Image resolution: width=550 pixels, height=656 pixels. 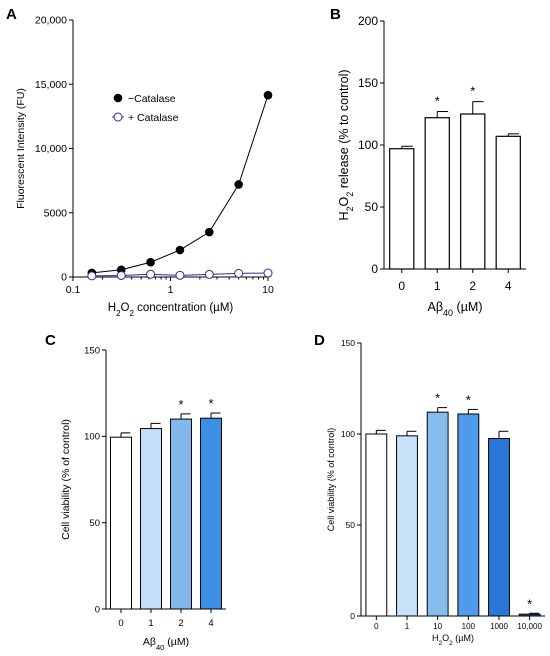 I want to click on legend-label: + Catalase, so click(x=153, y=118).